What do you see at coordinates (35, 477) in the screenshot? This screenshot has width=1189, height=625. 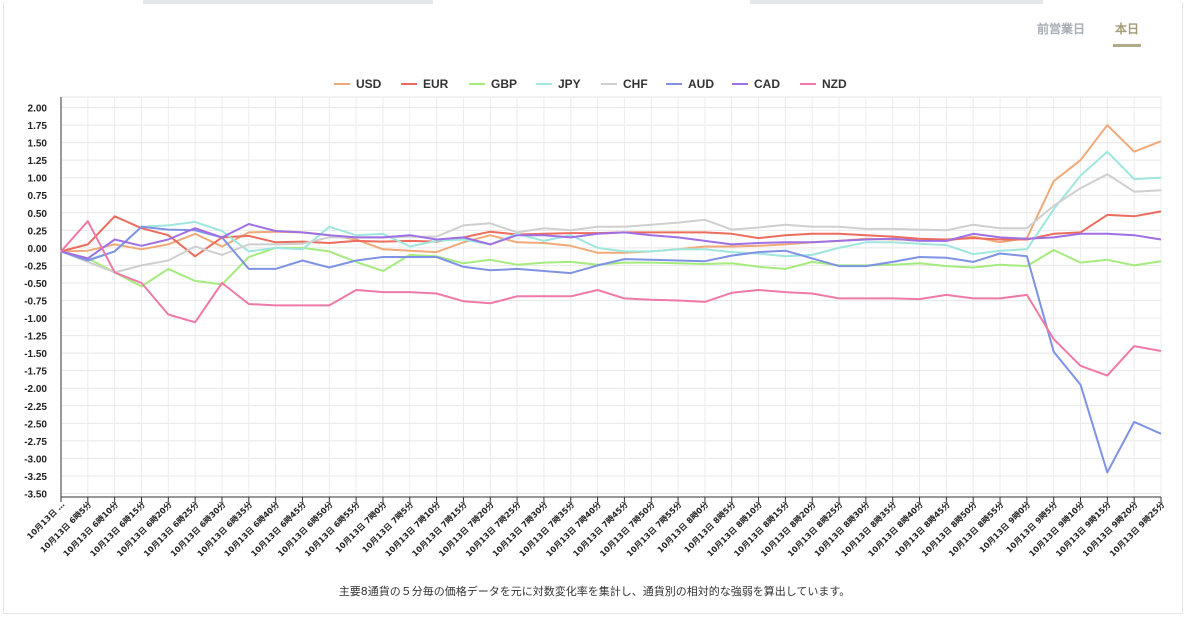 I see `y-tick-label: -3.25` at bounding box center [35, 477].